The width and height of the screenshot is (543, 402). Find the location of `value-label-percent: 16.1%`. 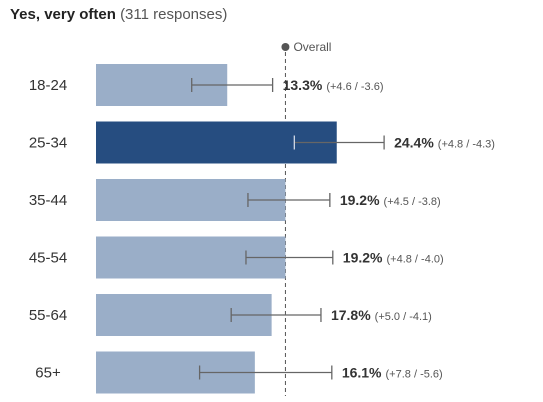

value-label-percent: 16.1% is located at coordinates (362, 373).